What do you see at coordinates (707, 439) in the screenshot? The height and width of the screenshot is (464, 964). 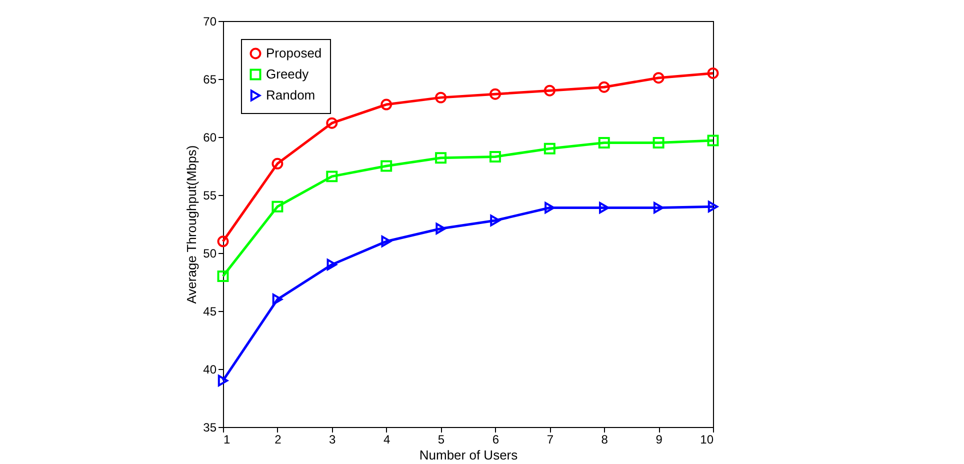 I see `x-tick-label: 10` at bounding box center [707, 439].